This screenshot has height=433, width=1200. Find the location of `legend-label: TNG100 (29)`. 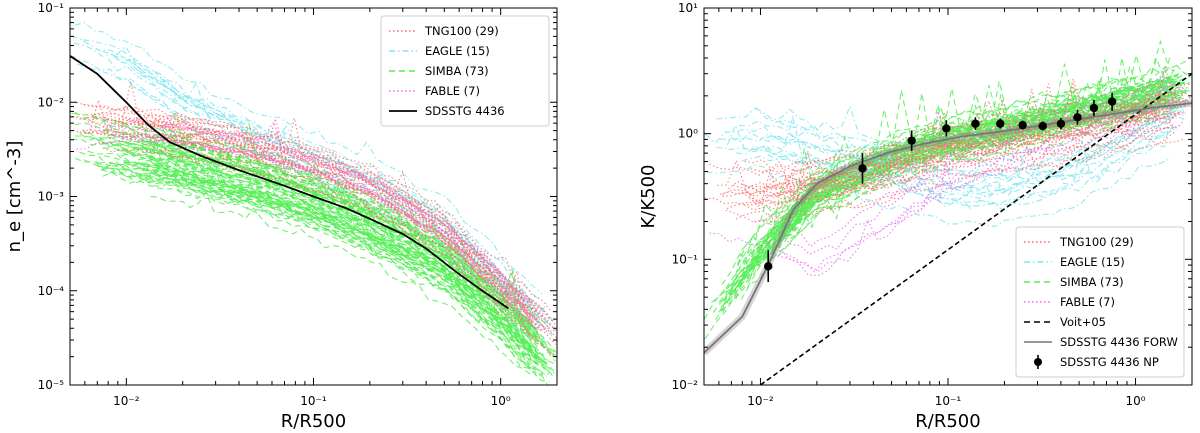

legend-label: TNG100 (29) is located at coordinates (461, 31).